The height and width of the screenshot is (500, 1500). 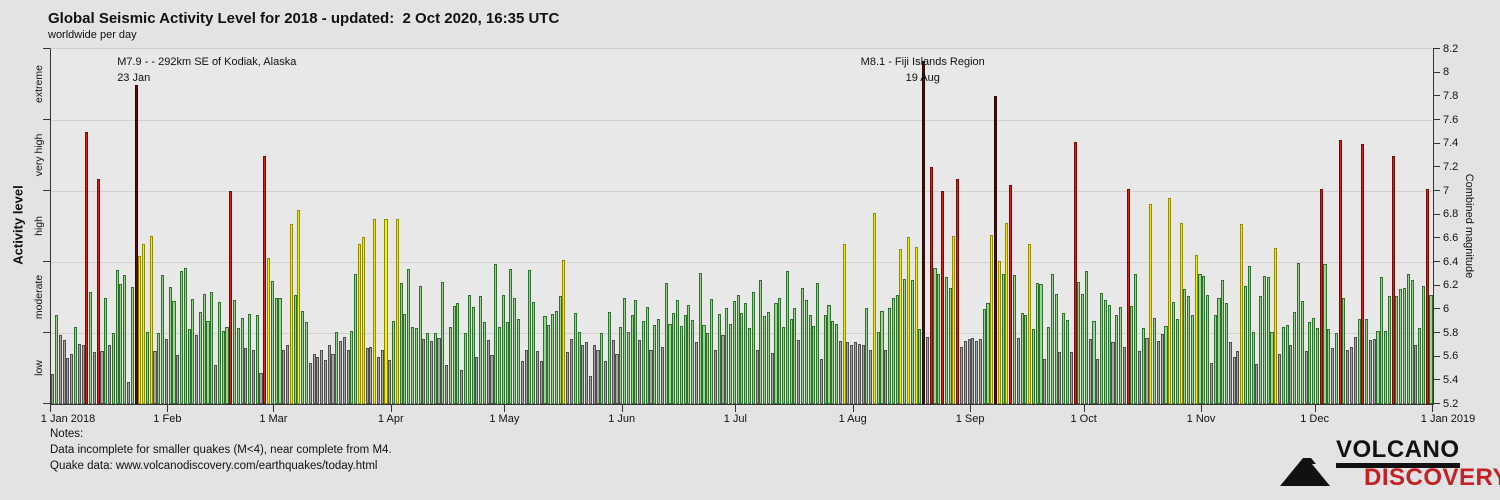 I want to click on right-tick-7.8, so click(x=1436, y=96).